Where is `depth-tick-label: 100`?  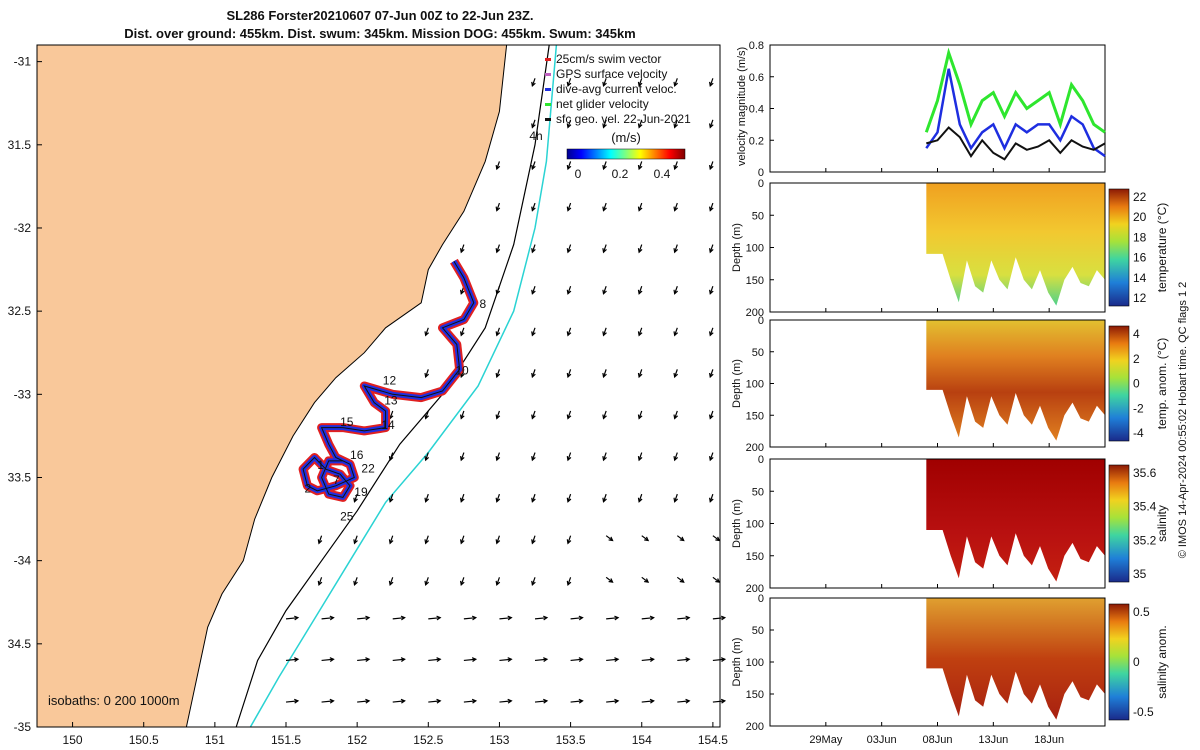
depth-tick-label: 100 is located at coordinates (755, 525).